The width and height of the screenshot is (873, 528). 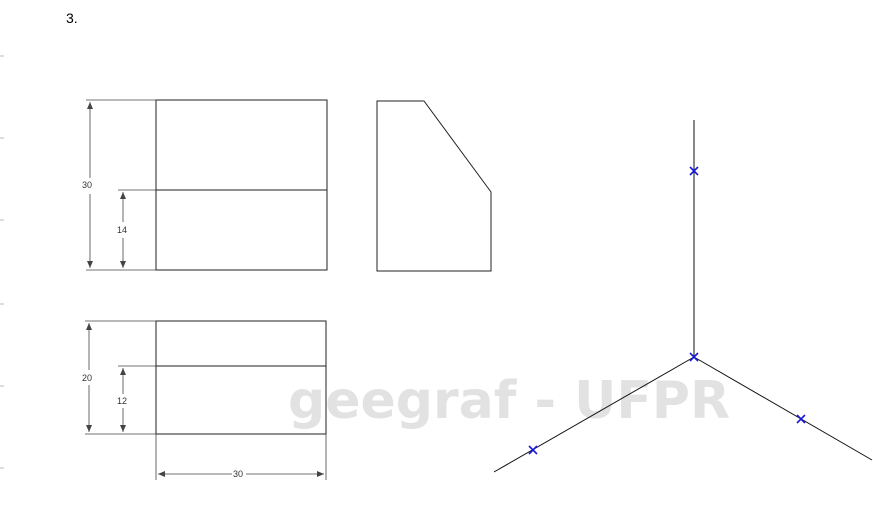 What do you see at coordinates (122, 230) in the screenshot?
I see `dimension-height-lower: 14` at bounding box center [122, 230].